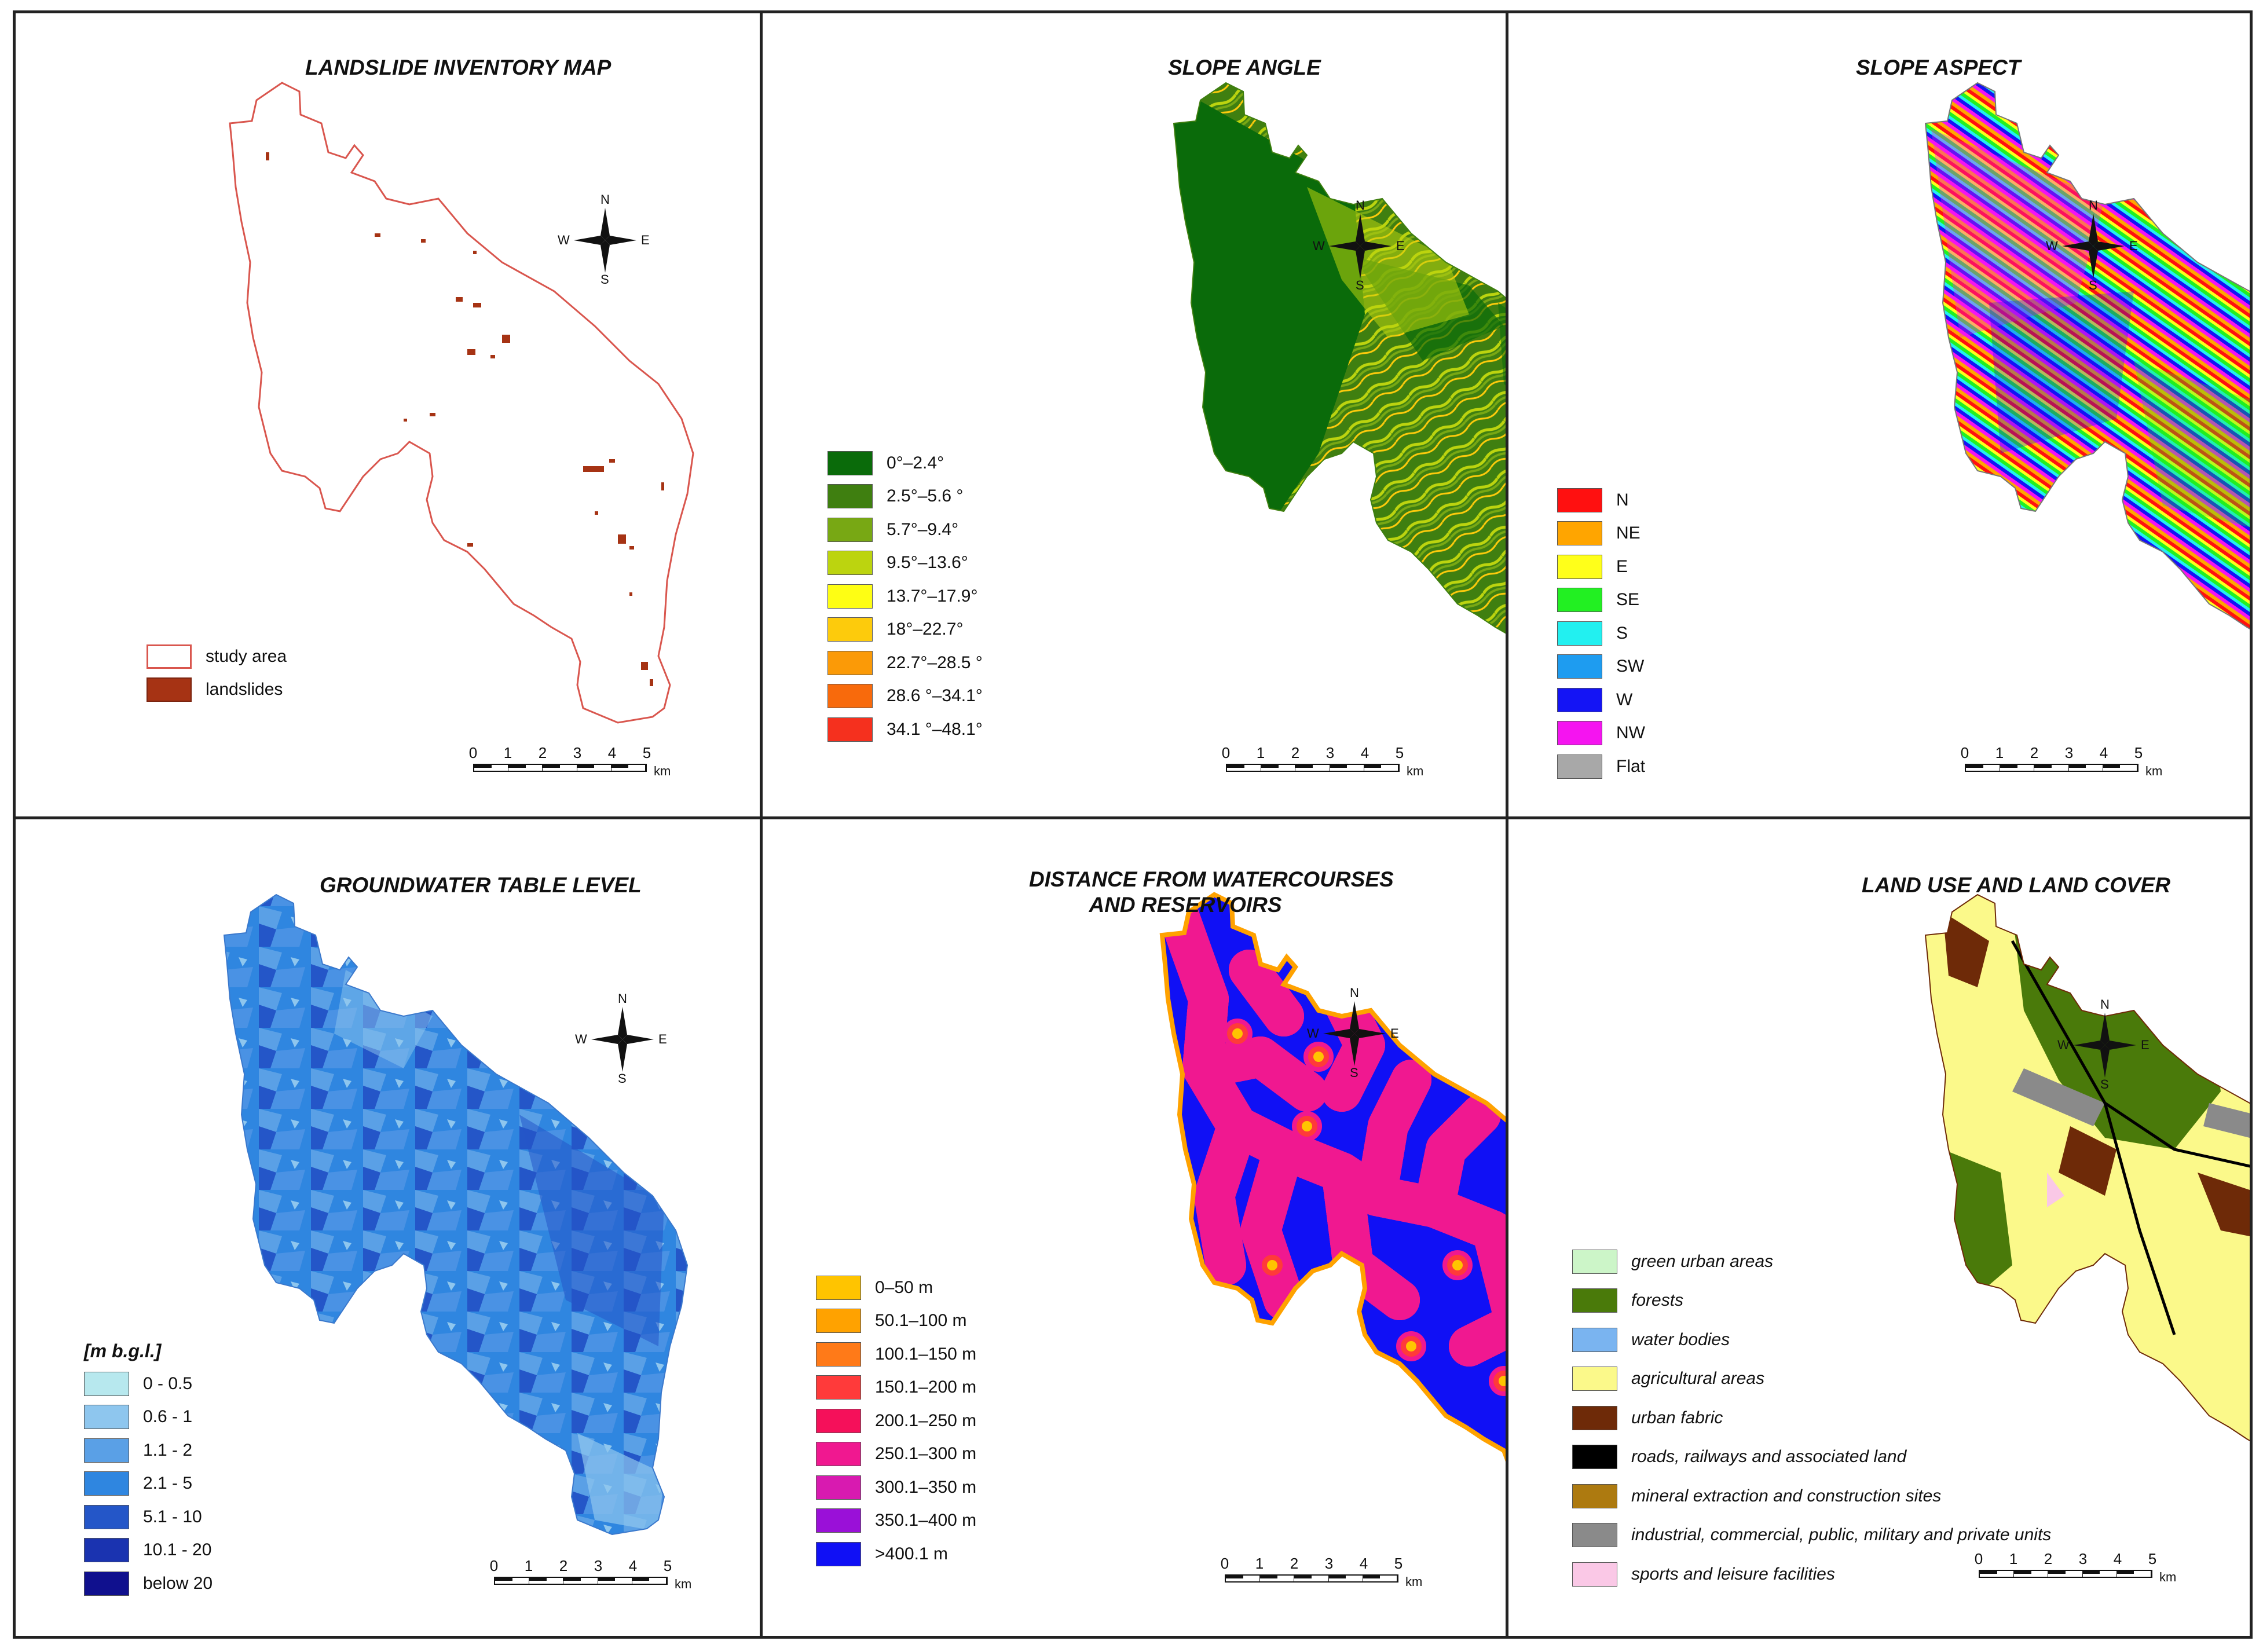 The image size is (2263, 1652). Describe the element at coordinates (1624, 700) in the screenshot. I see `legend-label: W` at that location.